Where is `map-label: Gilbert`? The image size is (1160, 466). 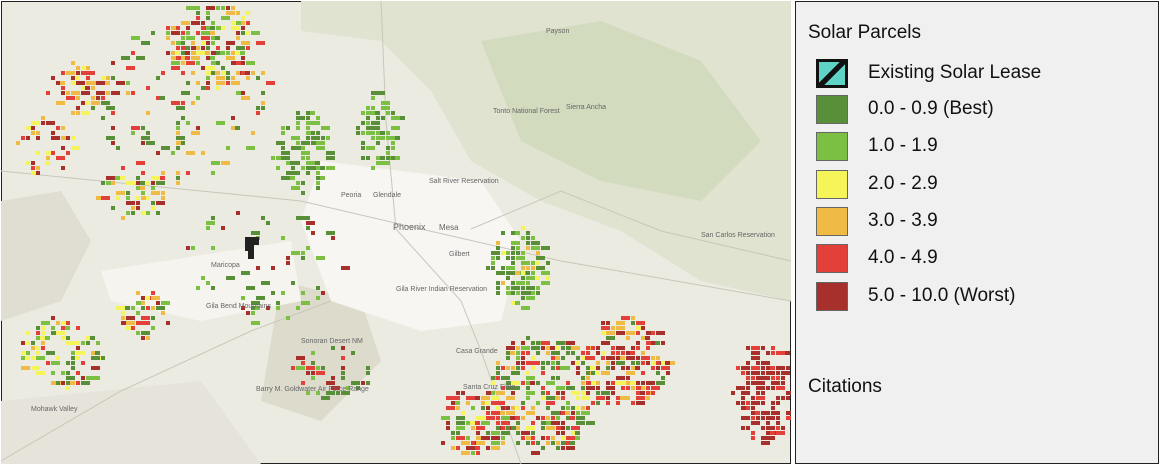 map-label: Gilbert is located at coordinates (459, 254).